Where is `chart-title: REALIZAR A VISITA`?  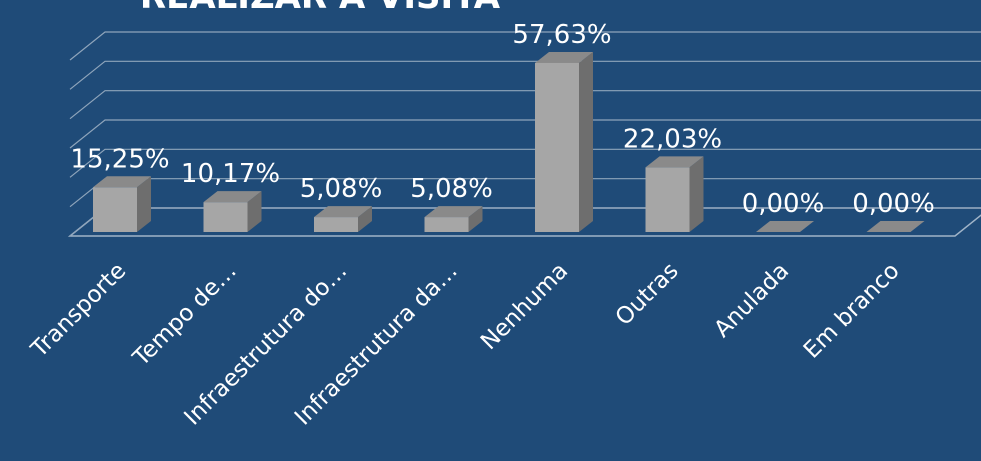 chart-title: REALIZAR A VISITA is located at coordinates (320, 8).